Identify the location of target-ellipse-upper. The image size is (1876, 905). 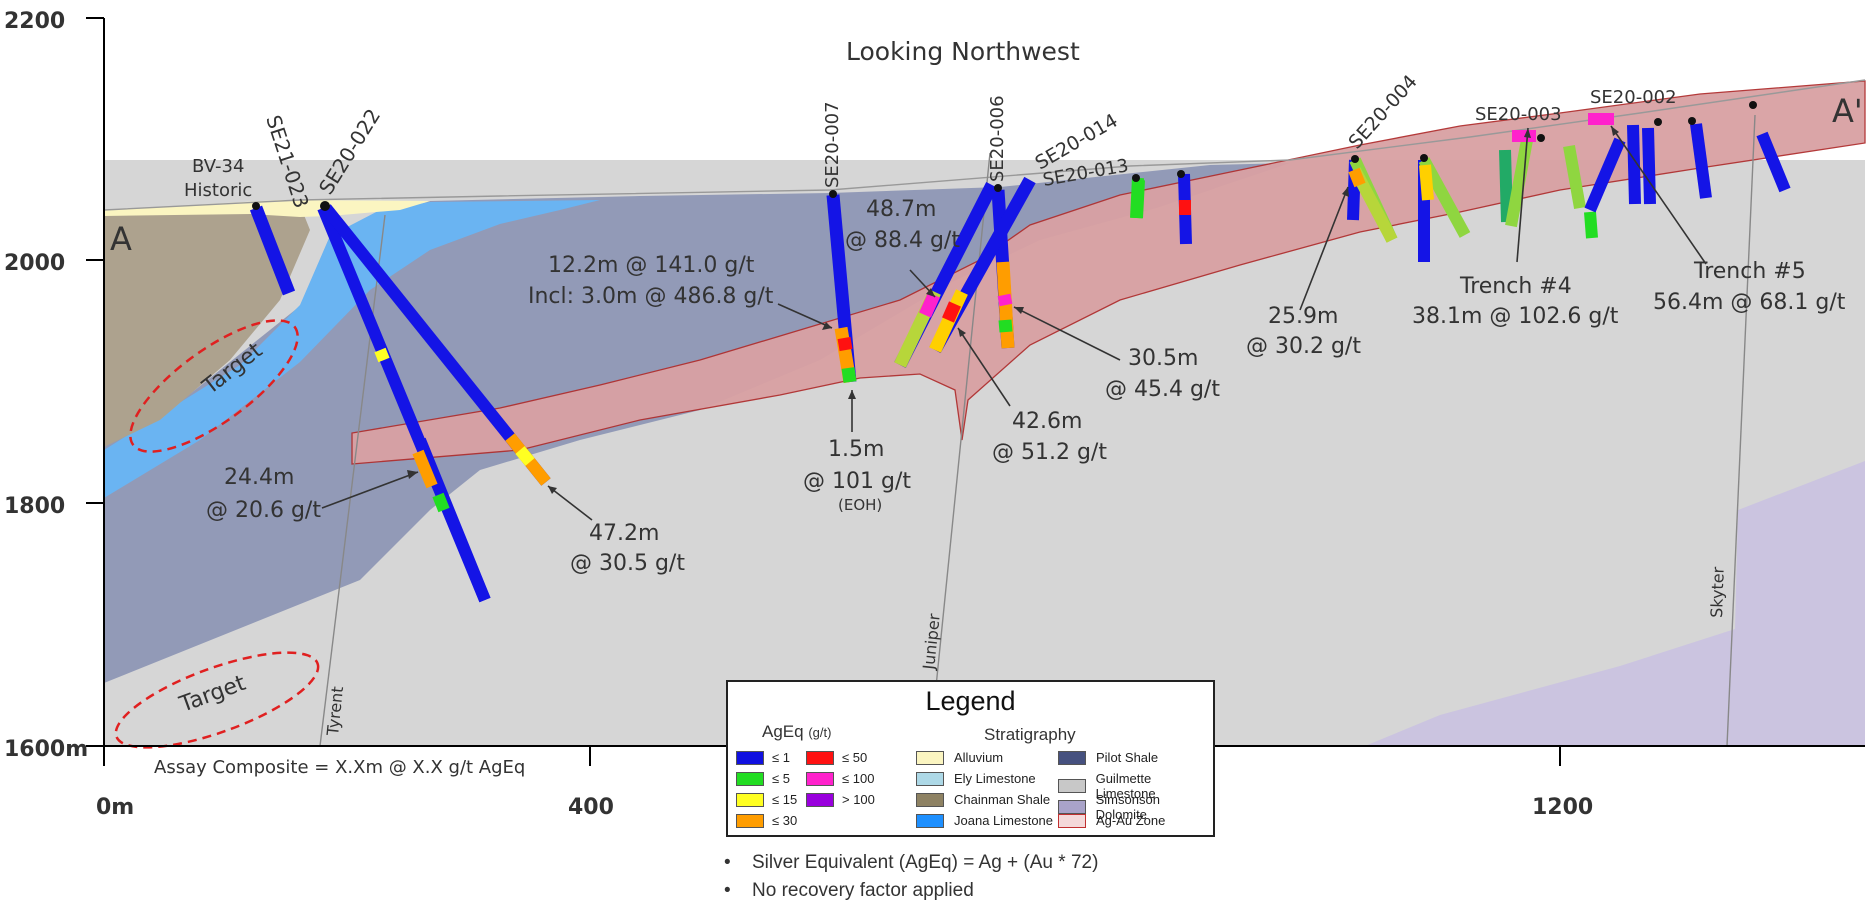
(214, 386).